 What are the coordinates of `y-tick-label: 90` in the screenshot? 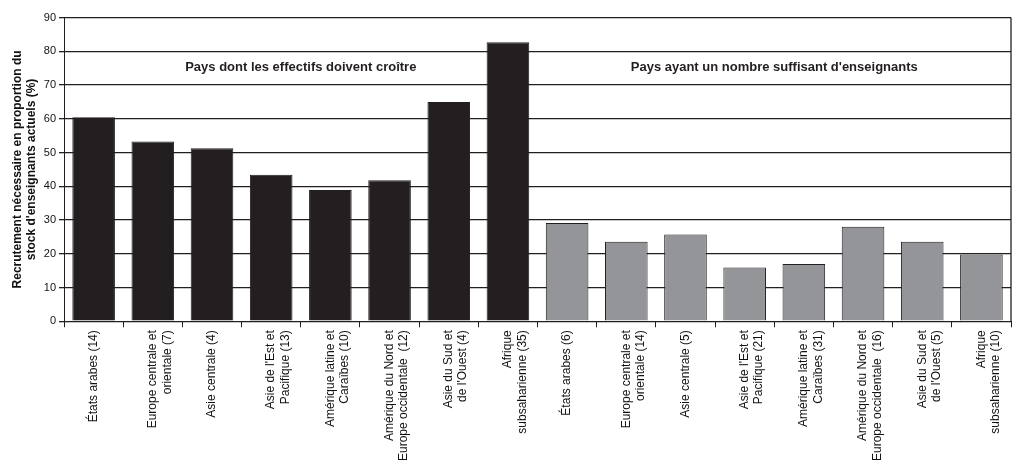 It's located at (50, 16).